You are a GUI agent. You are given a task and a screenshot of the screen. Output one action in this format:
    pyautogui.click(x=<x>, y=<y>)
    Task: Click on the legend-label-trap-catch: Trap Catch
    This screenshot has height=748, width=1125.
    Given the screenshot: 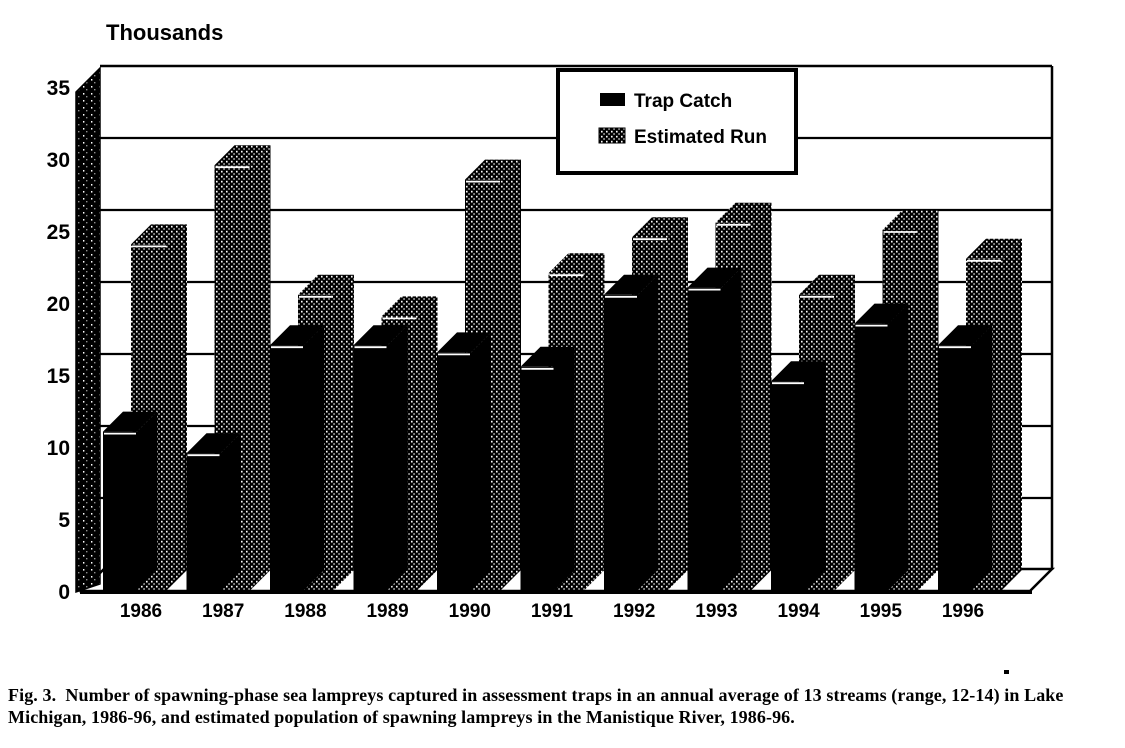 What is the action you would take?
    pyautogui.click(x=683, y=101)
    